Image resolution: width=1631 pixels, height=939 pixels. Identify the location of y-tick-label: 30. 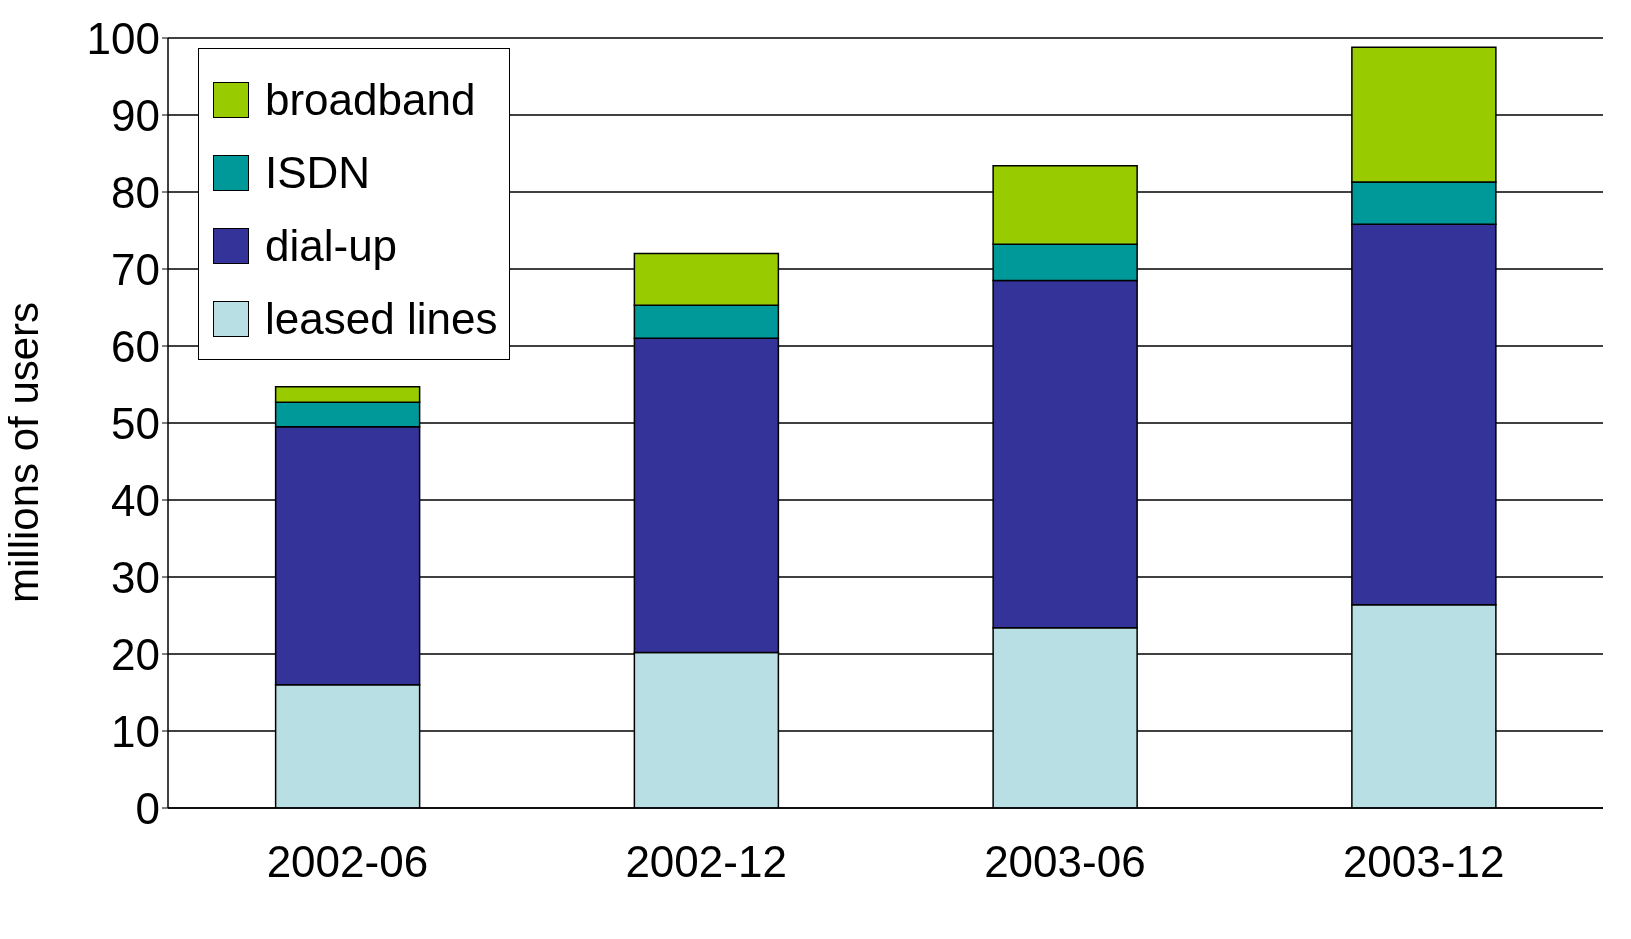
(135, 577).